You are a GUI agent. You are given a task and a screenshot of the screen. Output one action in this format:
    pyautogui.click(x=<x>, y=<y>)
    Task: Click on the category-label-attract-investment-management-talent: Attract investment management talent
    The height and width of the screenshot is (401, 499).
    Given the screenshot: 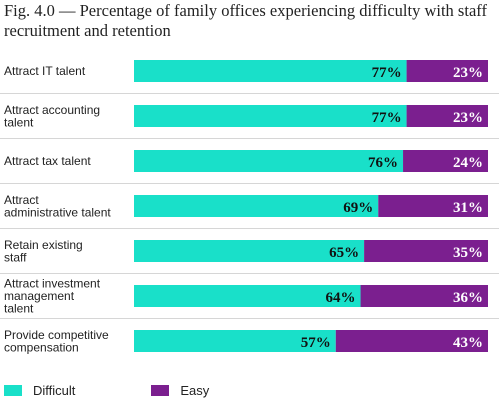 What is the action you would take?
    pyautogui.click(x=52, y=296)
    